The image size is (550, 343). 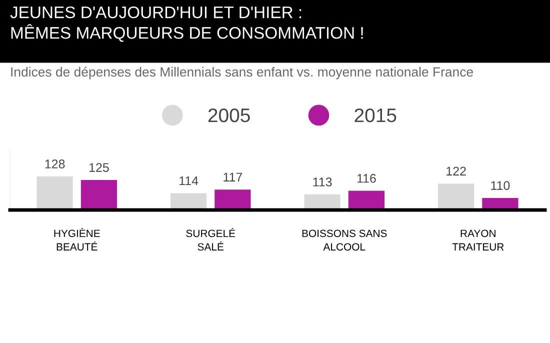 What do you see at coordinates (233, 177) in the screenshot?
I see `data-label: 117` at bounding box center [233, 177].